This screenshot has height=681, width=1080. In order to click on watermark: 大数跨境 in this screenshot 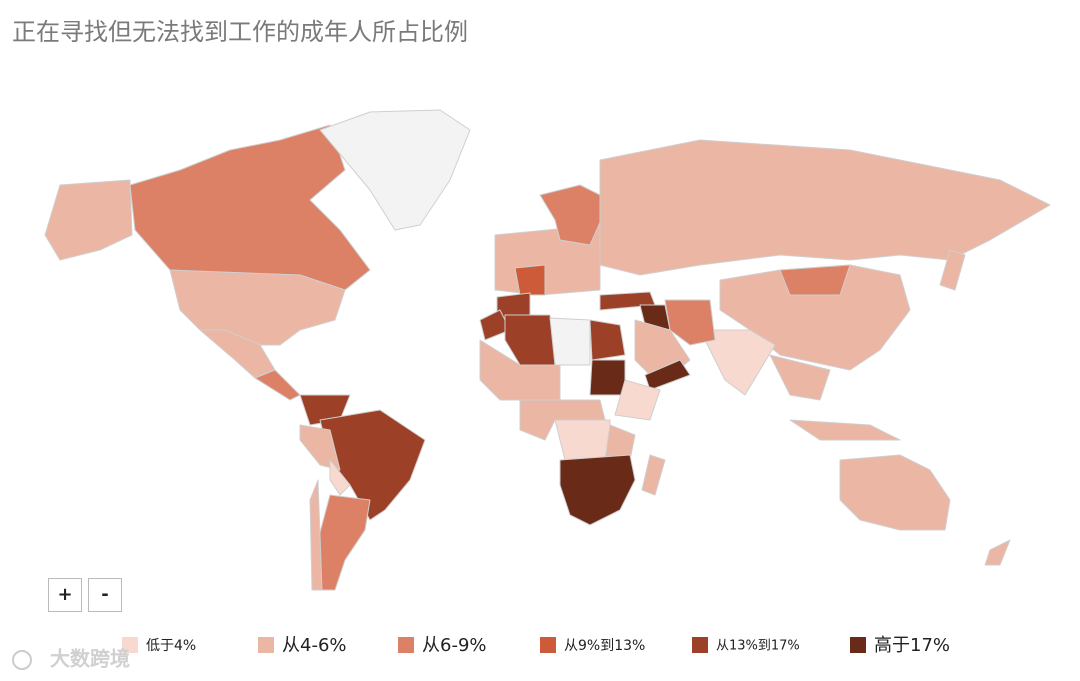, I will do `click(90, 659)`.